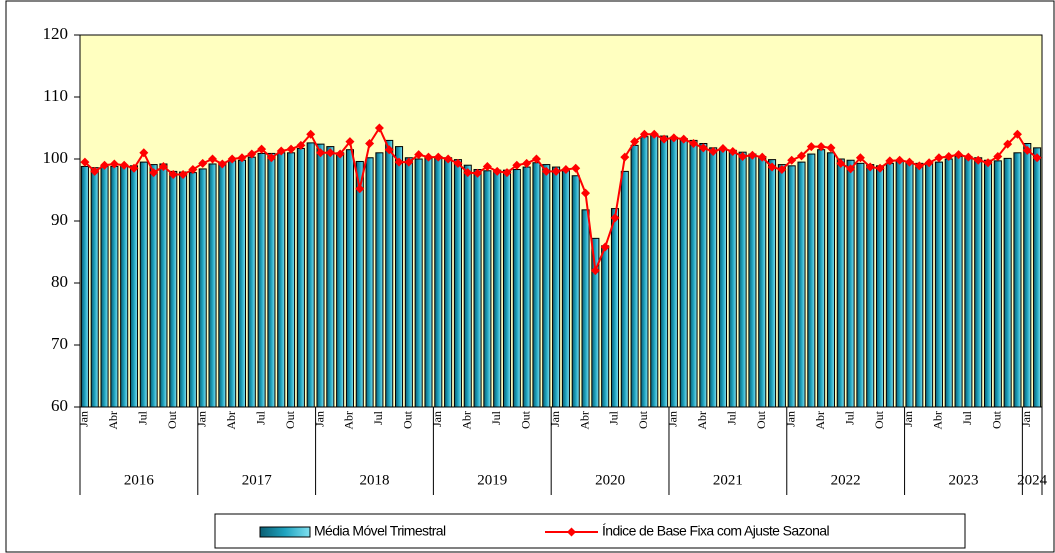 The width and height of the screenshot is (1055, 553). I want to click on year-label: 2024, so click(1032, 480).